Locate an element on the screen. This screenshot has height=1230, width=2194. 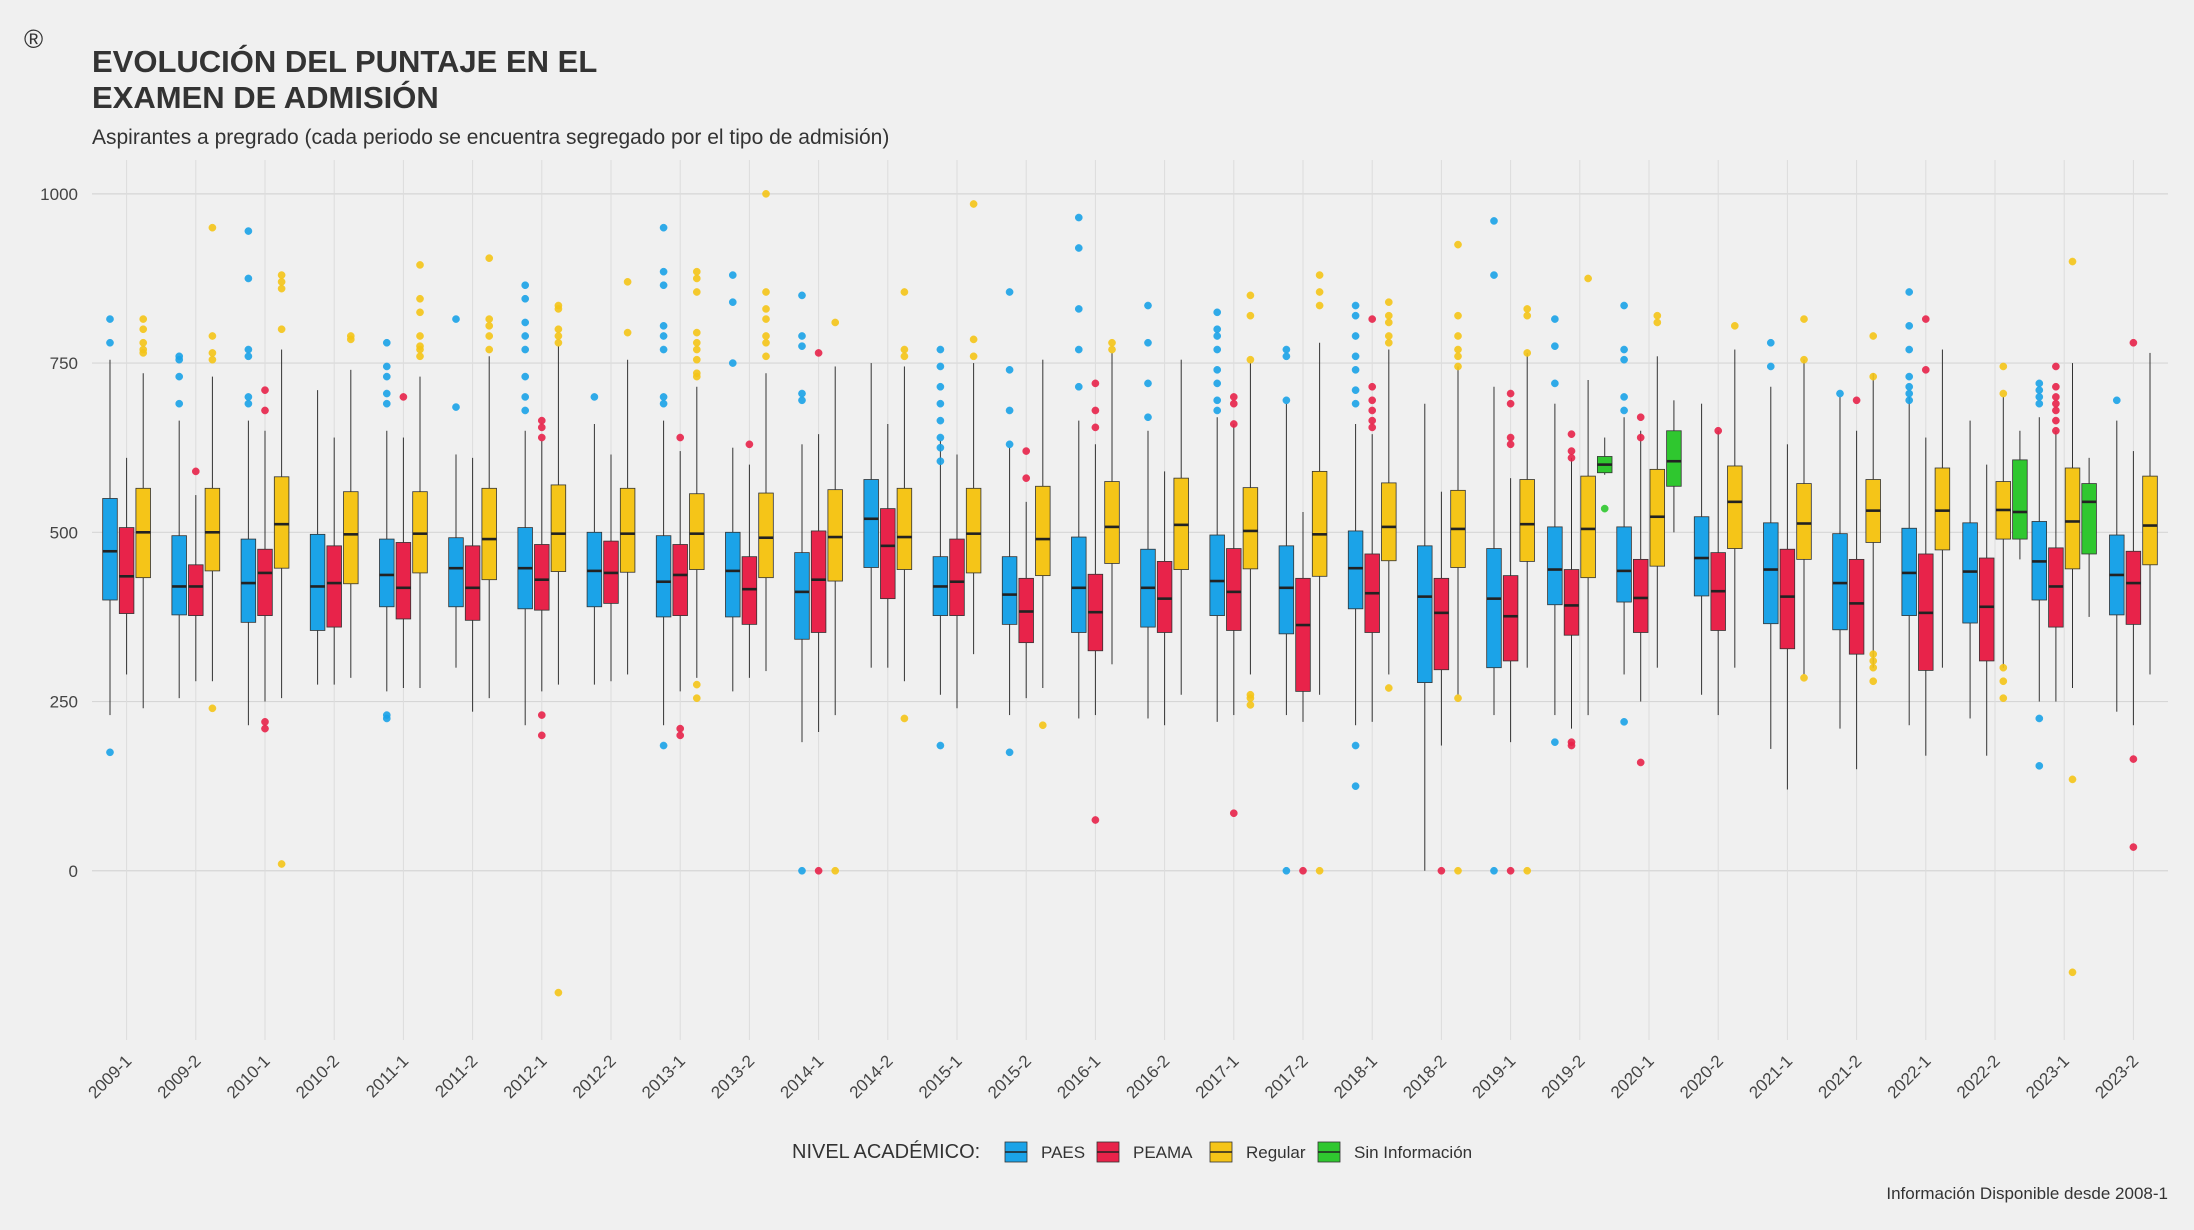
legend-label: PEAMA is located at coordinates (1163, 1152).